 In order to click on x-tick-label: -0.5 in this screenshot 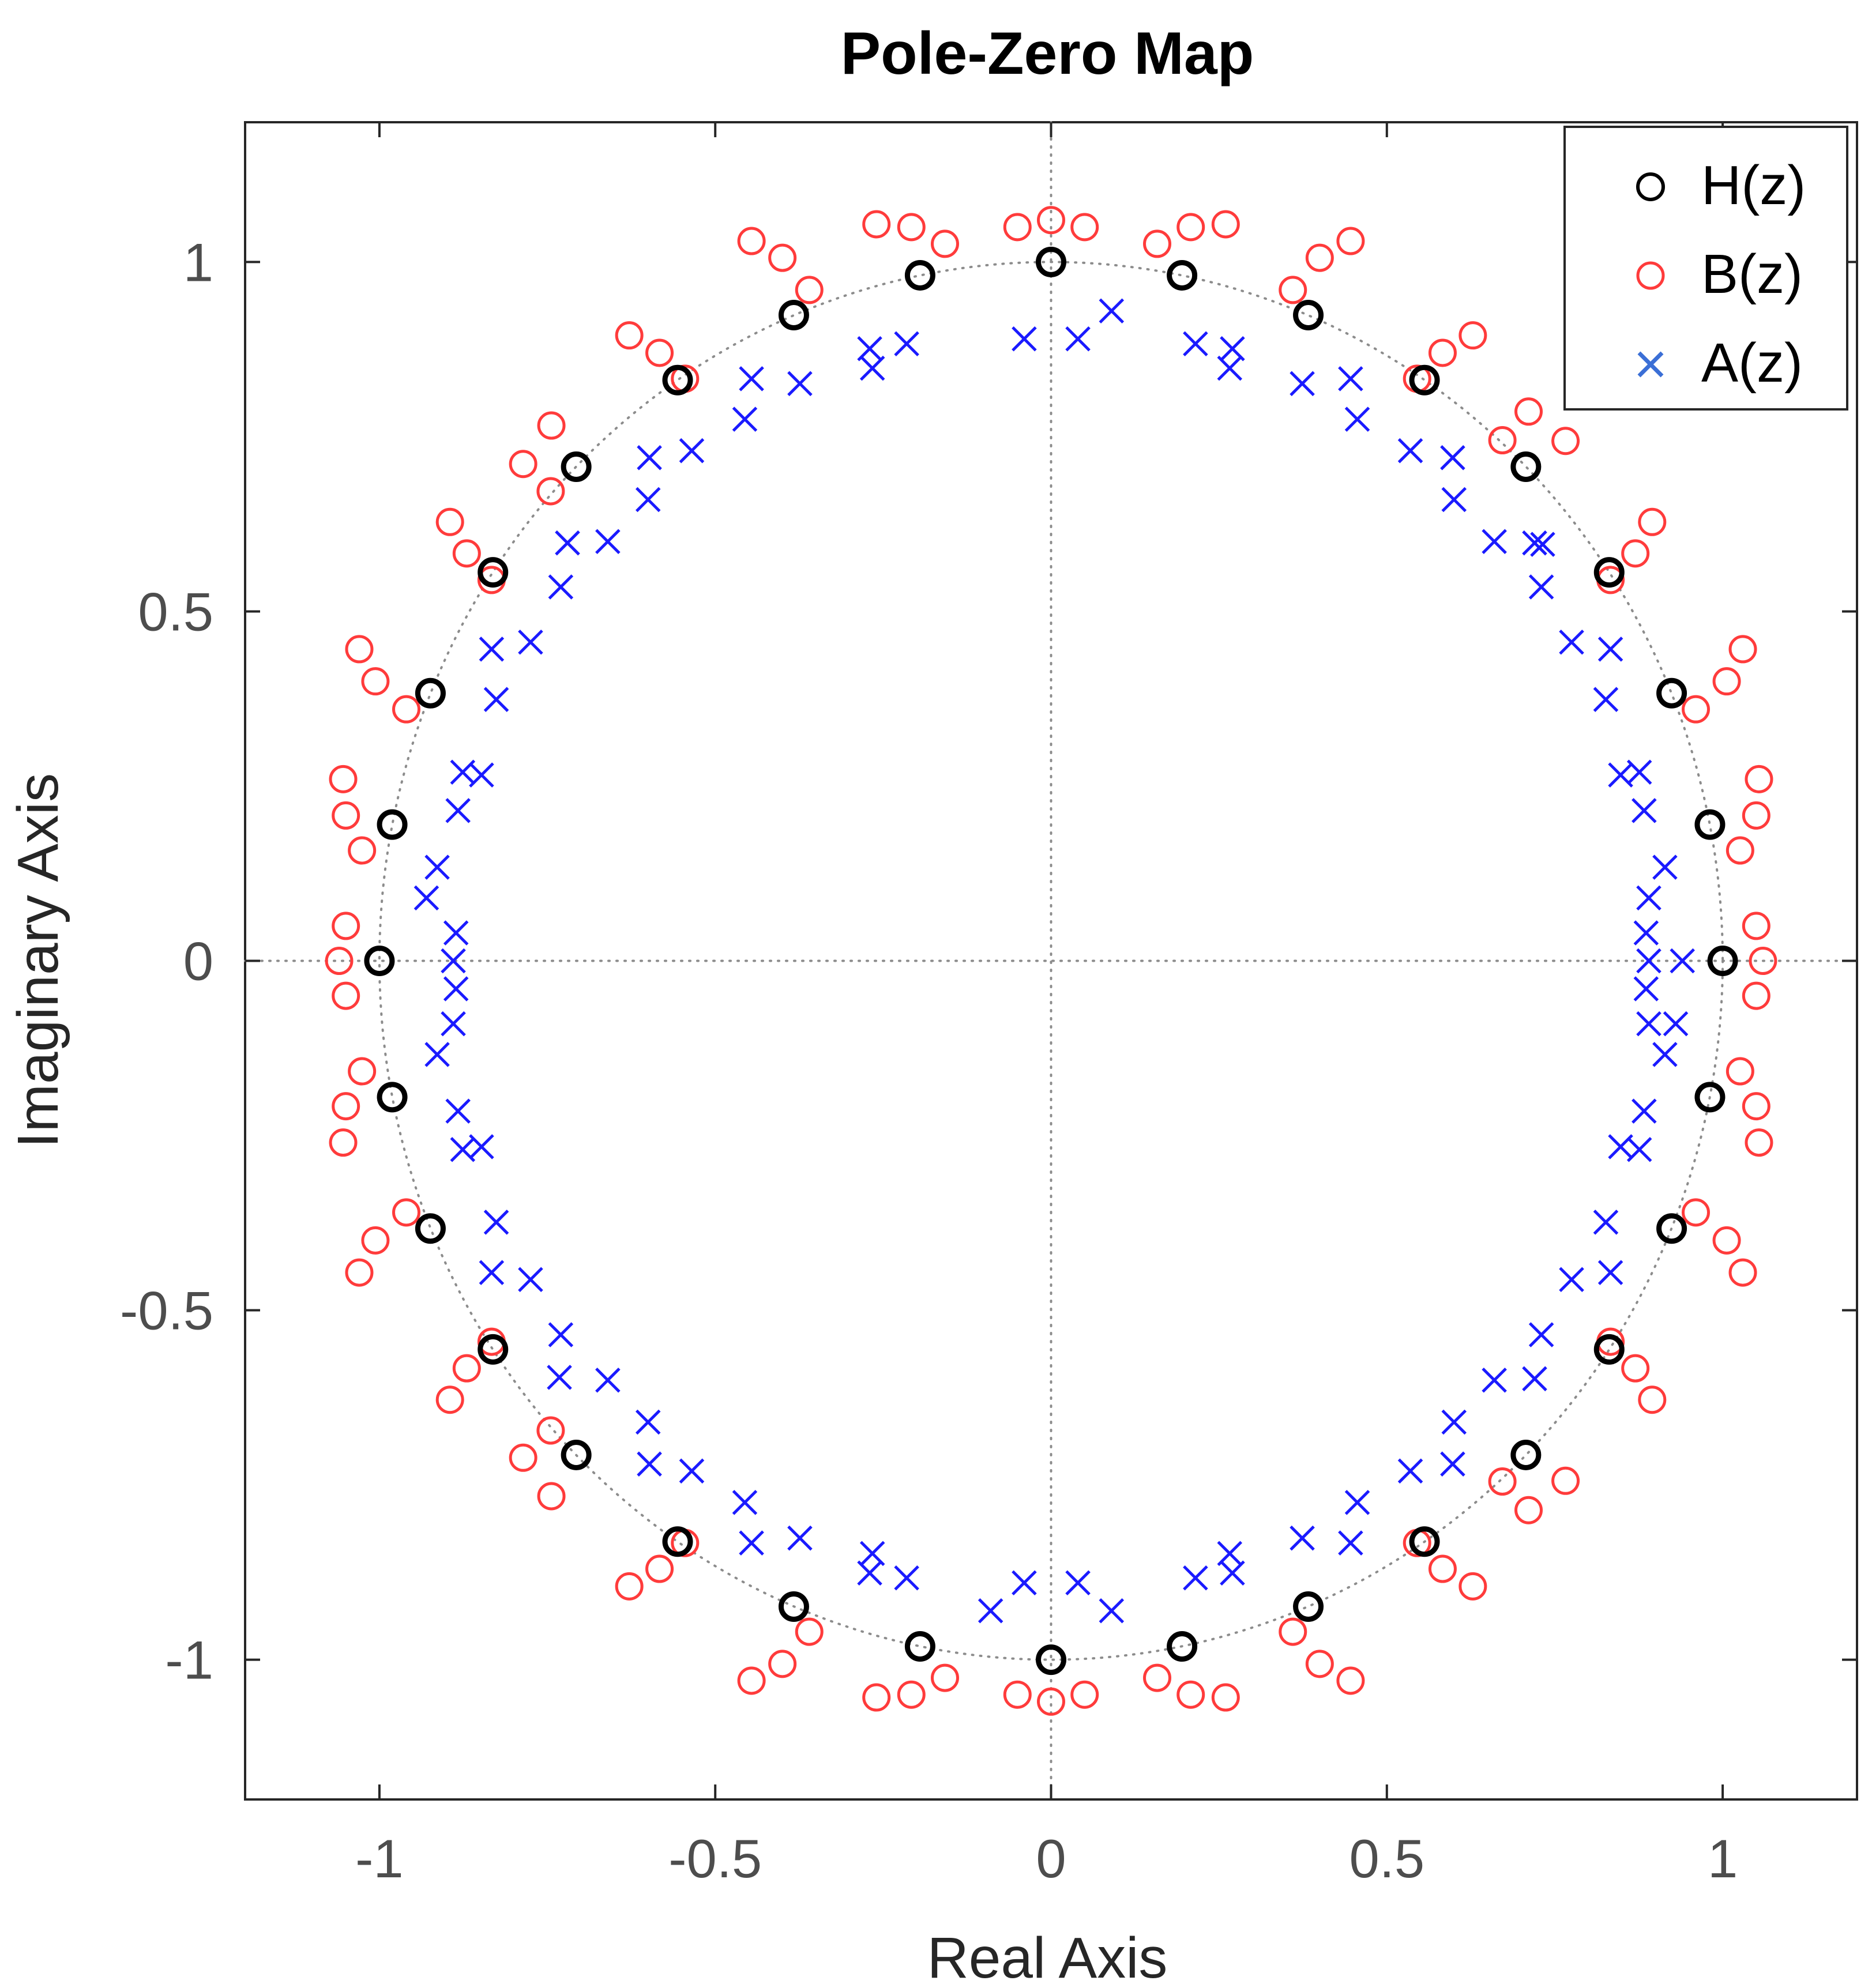, I will do `click(715, 1858)`.